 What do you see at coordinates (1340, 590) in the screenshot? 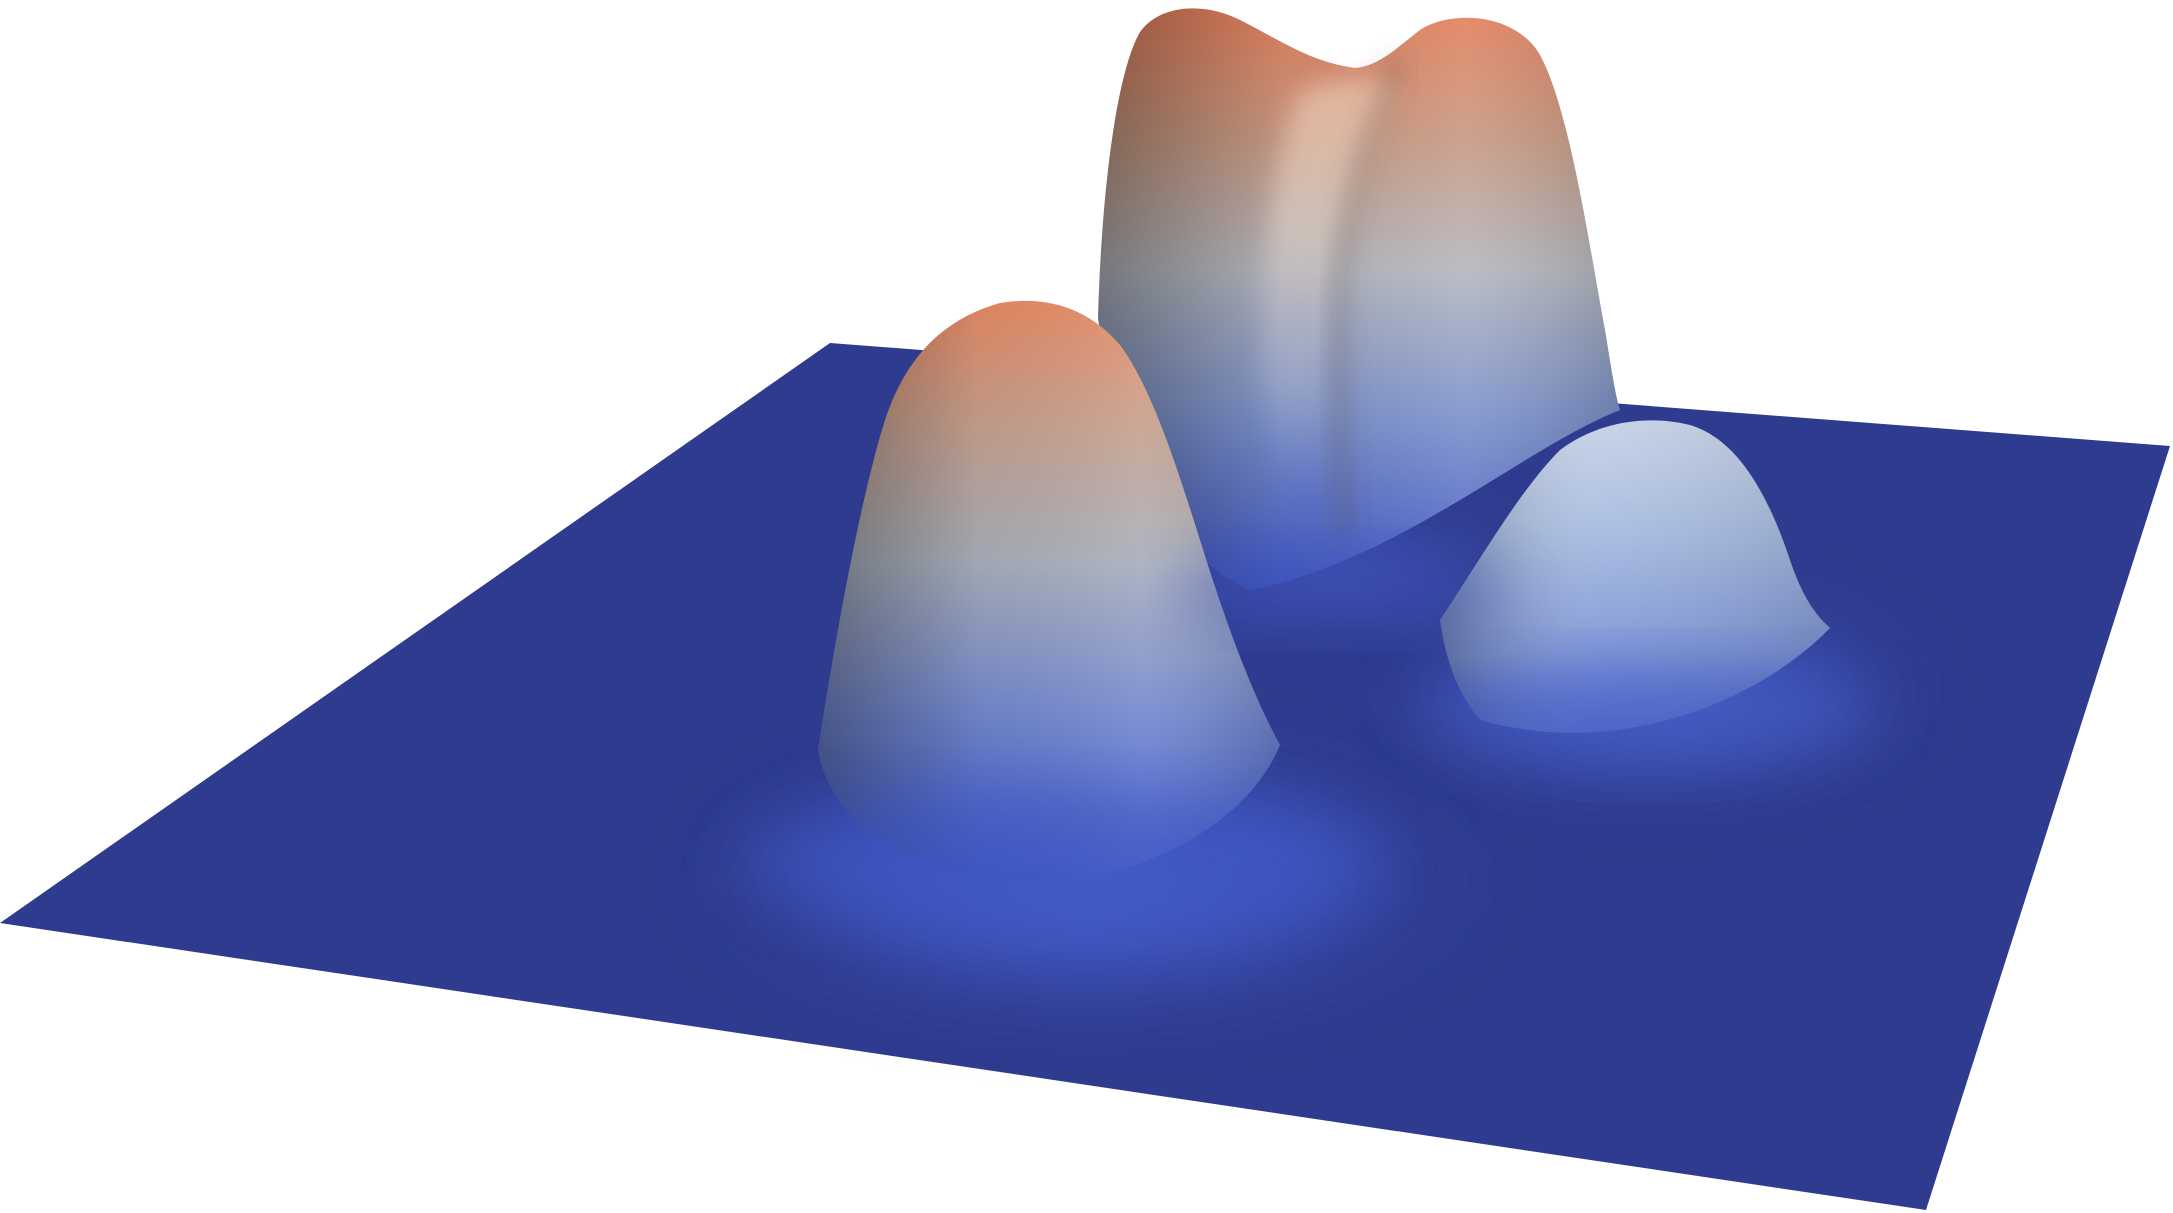
I see `back-foot-blend` at bounding box center [1340, 590].